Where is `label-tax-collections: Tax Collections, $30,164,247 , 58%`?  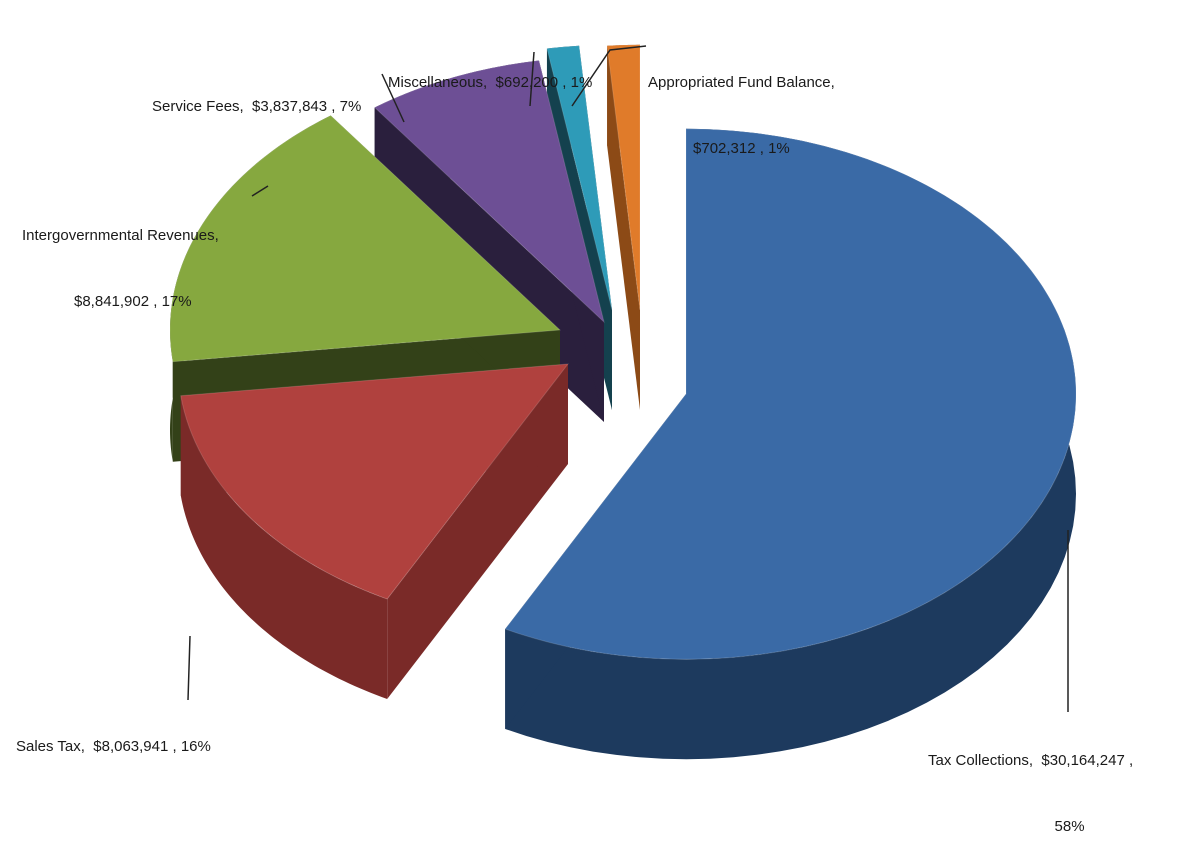
label-tax-collections: Tax Collections, $30,164,247 , 58% is located at coordinates (1030, 783).